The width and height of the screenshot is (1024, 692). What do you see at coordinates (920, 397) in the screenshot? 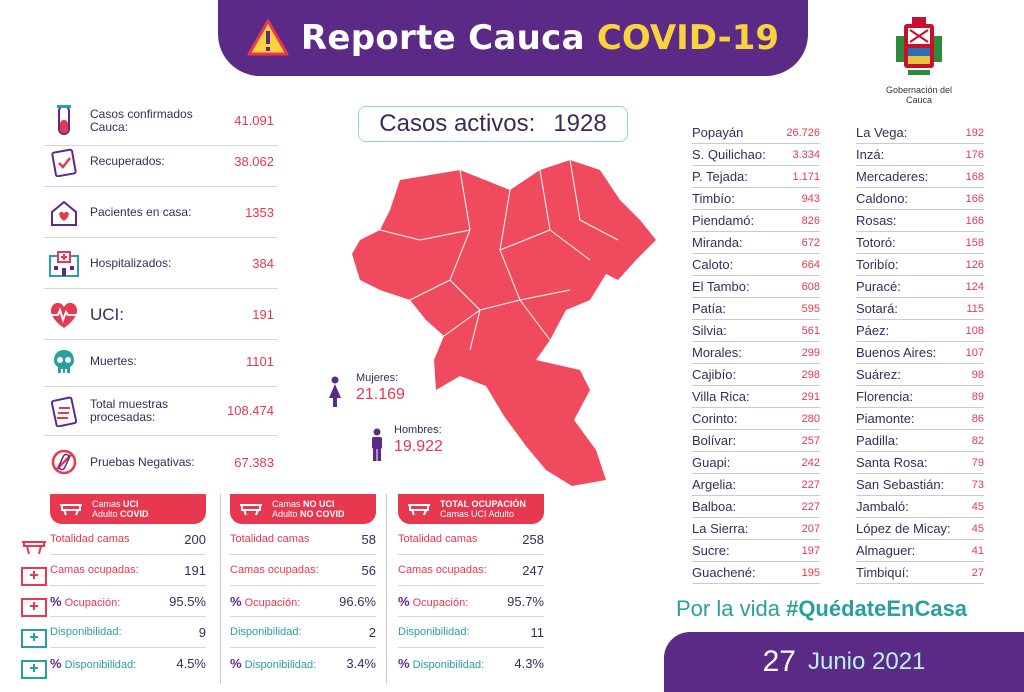
I see `municipio-row: Florencia: 89` at bounding box center [920, 397].